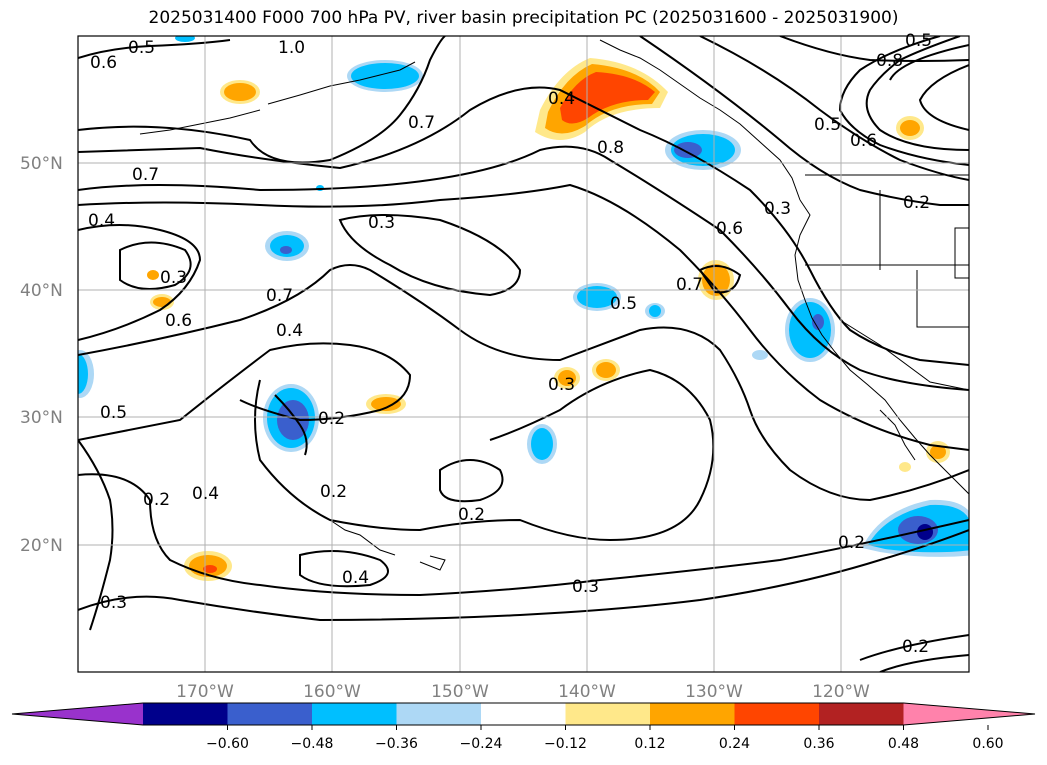 This screenshot has width=1047, height=765. I want to click on lat-label: 40°N, so click(41, 291).